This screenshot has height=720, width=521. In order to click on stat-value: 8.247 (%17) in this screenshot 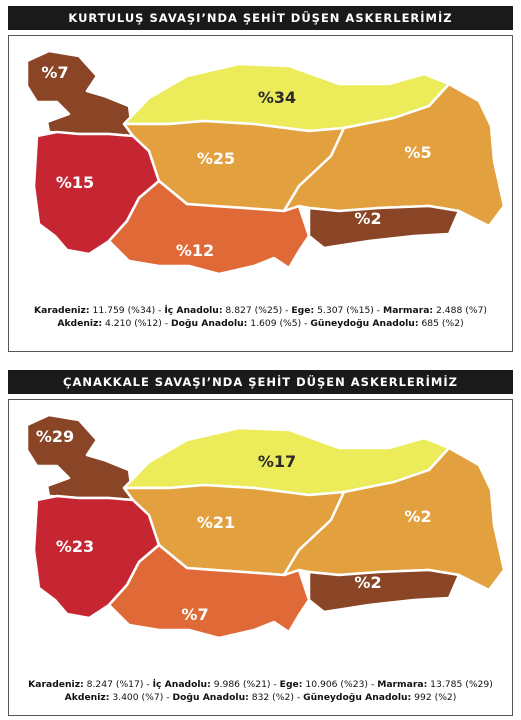, I will do `click(115, 684)`.